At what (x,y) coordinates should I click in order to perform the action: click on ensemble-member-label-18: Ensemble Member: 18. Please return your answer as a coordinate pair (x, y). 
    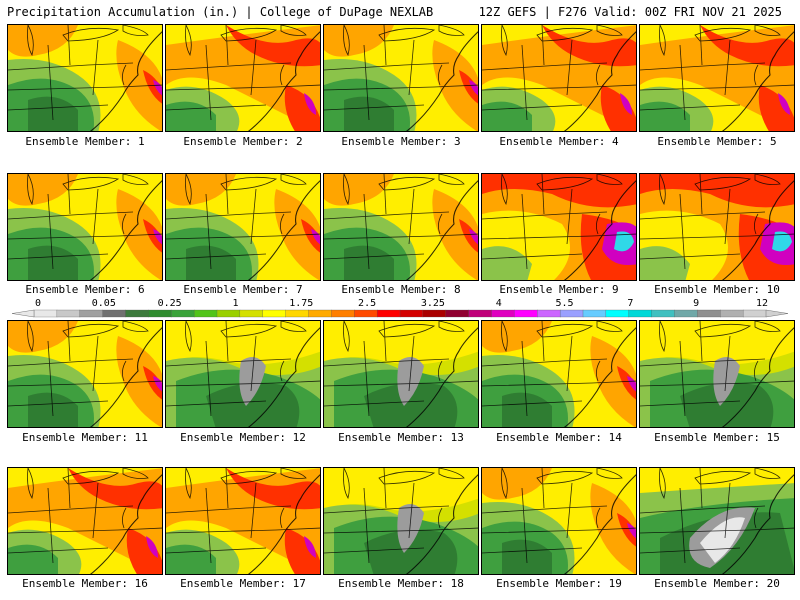
    Looking at the image, I should click on (401, 583).